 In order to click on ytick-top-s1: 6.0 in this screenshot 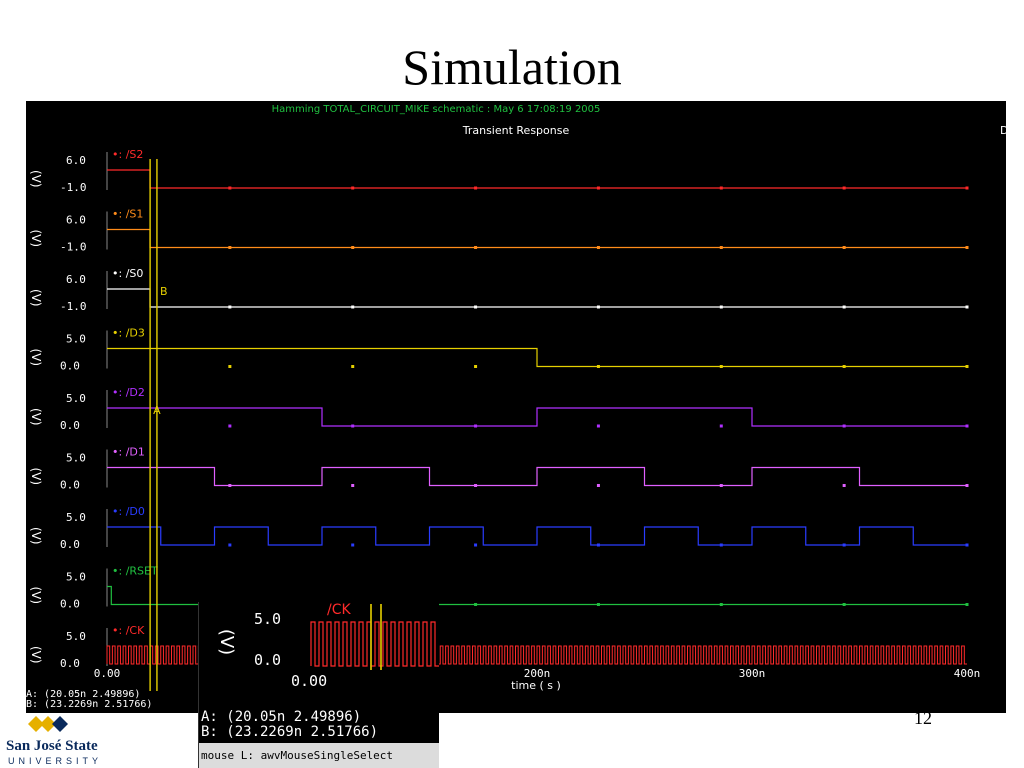, I will do `click(76, 220)`.